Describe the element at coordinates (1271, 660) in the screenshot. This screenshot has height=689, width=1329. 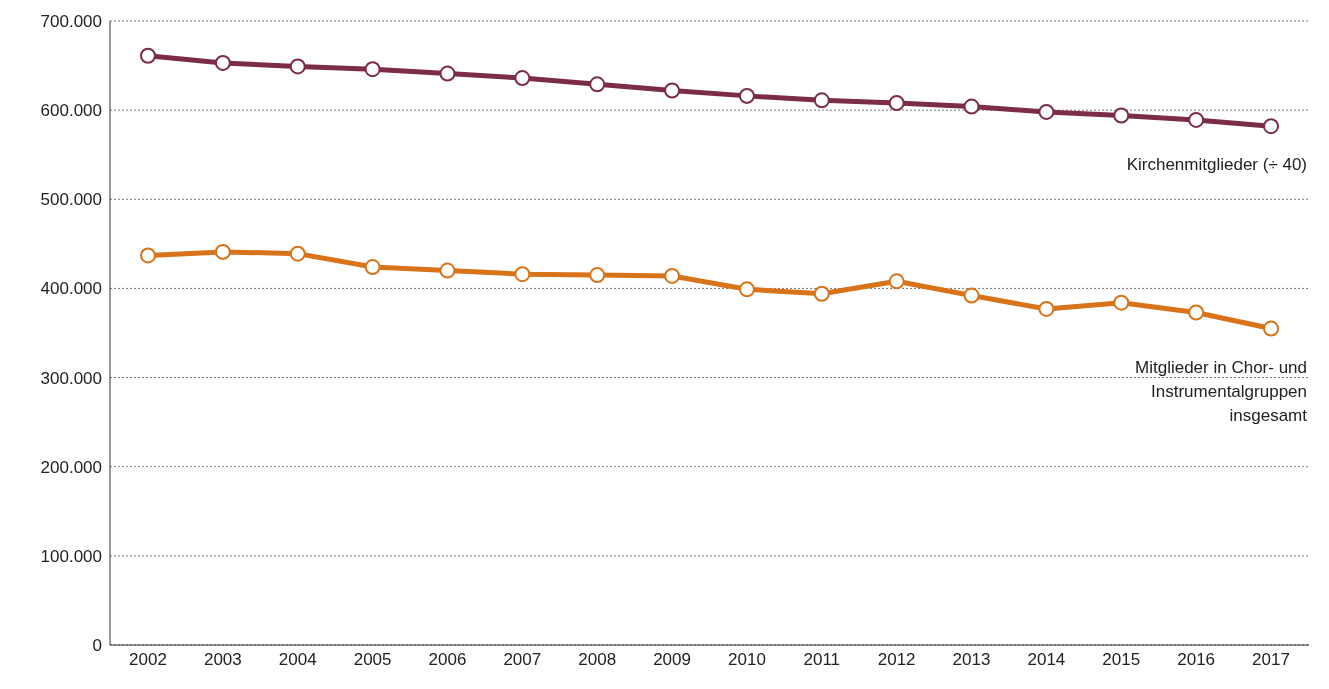
I see `x-tick-label: 2017` at that location.